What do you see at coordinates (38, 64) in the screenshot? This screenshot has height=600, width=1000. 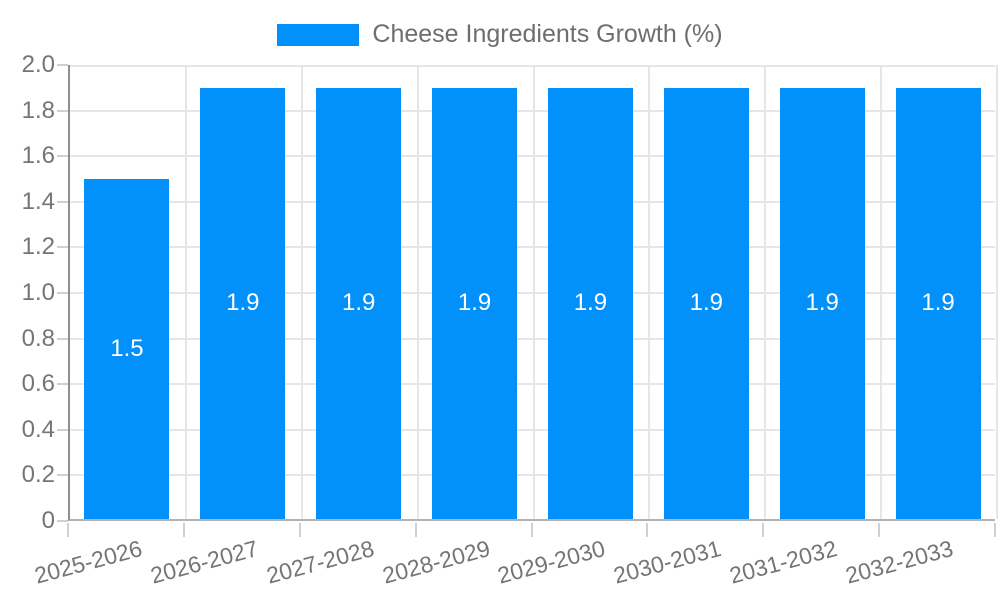 I see `y-tick-label: 2.0` at bounding box center [38, 64].